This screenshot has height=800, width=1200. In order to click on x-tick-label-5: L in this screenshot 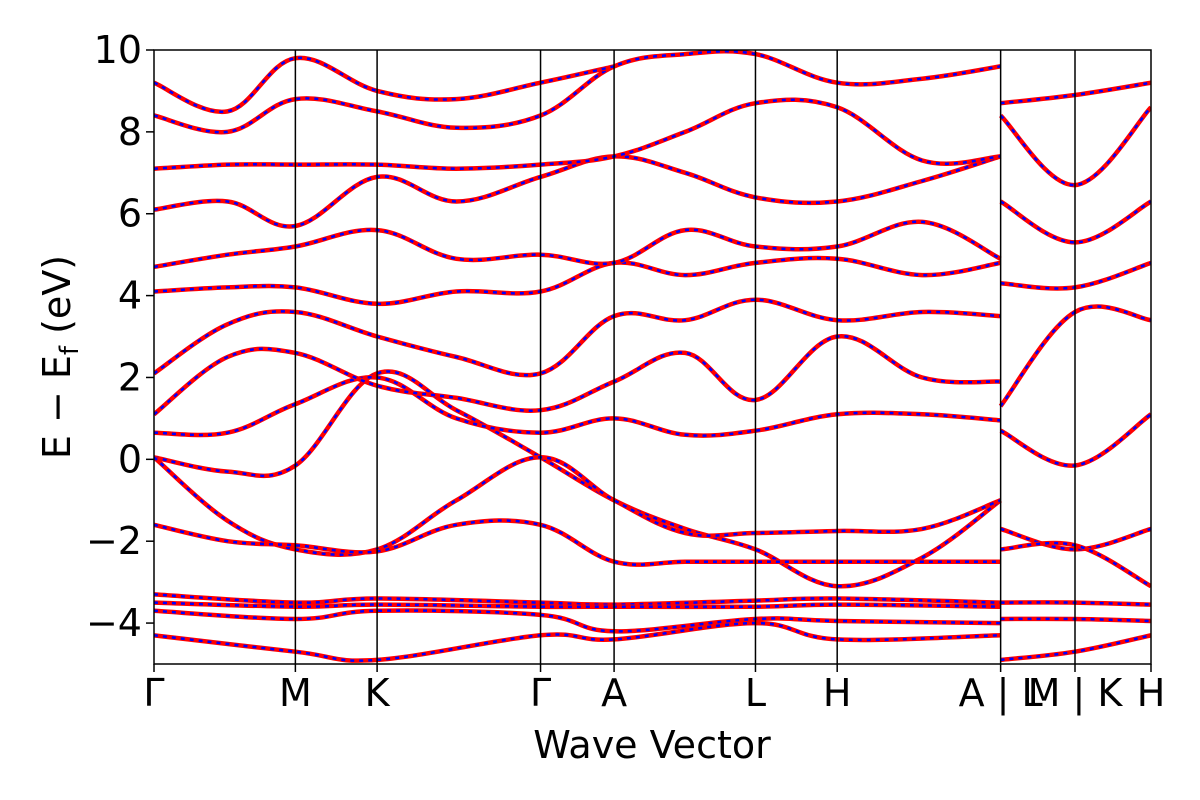, I will do `click(755, 693)`.